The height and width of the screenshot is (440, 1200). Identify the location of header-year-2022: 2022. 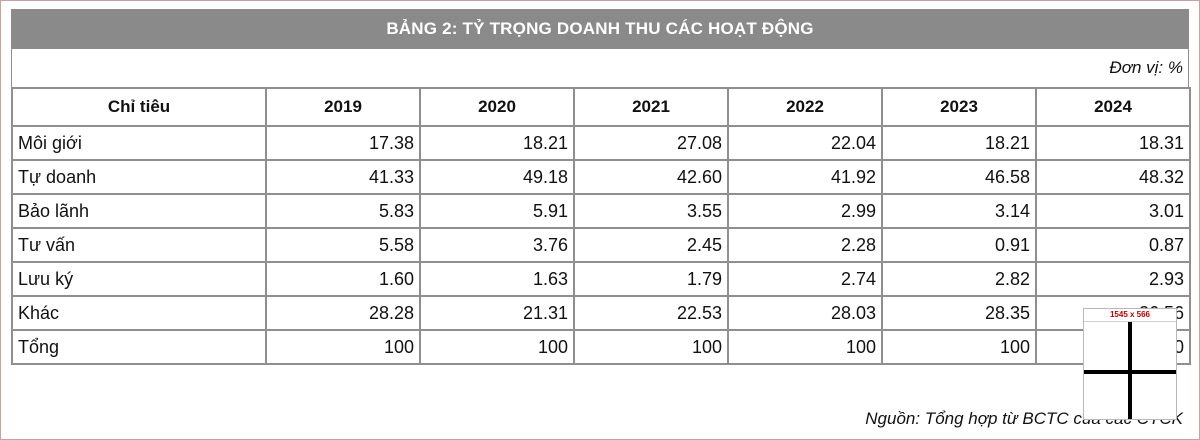
(805, 107).